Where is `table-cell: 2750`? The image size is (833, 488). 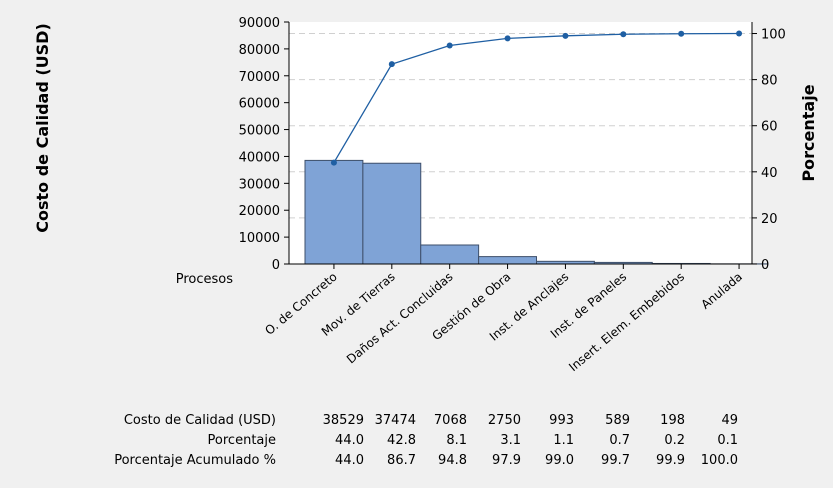 table-cell: 2750 is located at coordinates (504, 420).